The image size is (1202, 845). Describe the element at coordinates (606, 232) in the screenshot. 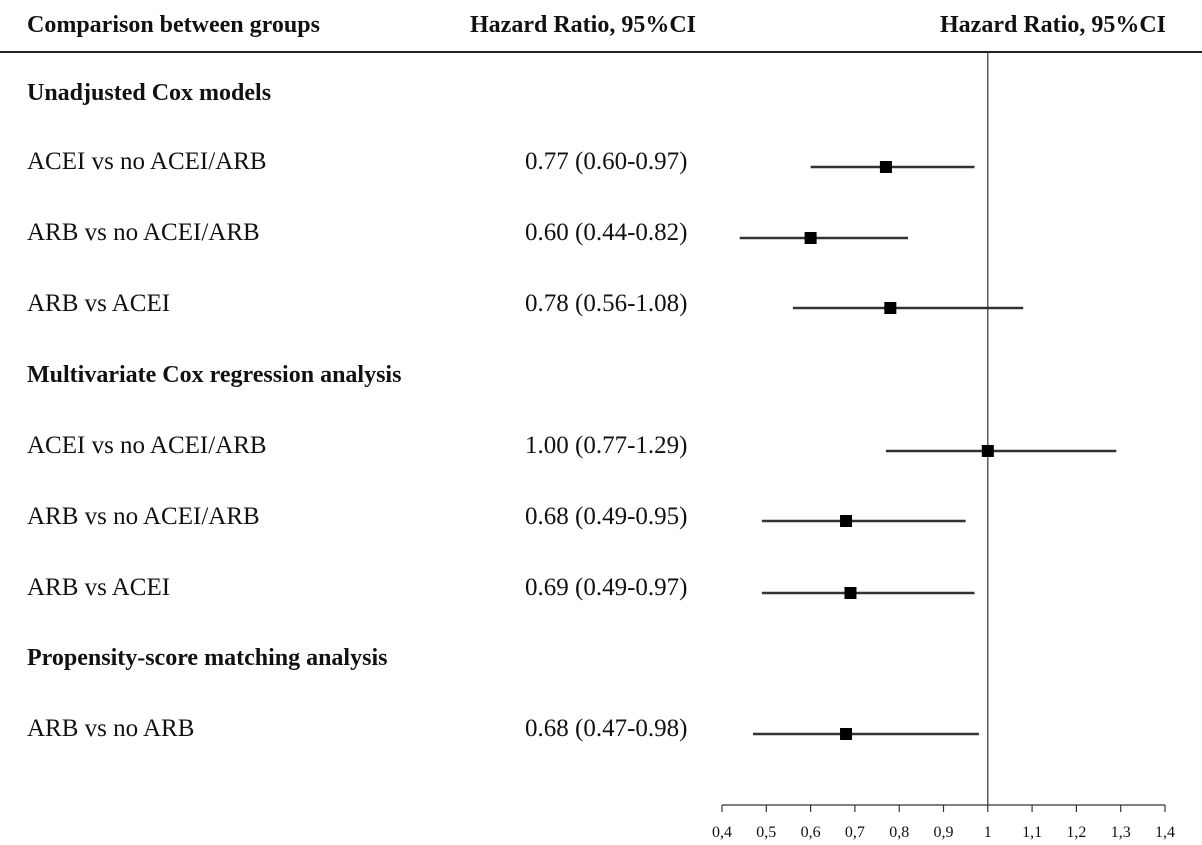

I see `row-hazard-ratio: 0.60 (0.44-0.82)` at that location.